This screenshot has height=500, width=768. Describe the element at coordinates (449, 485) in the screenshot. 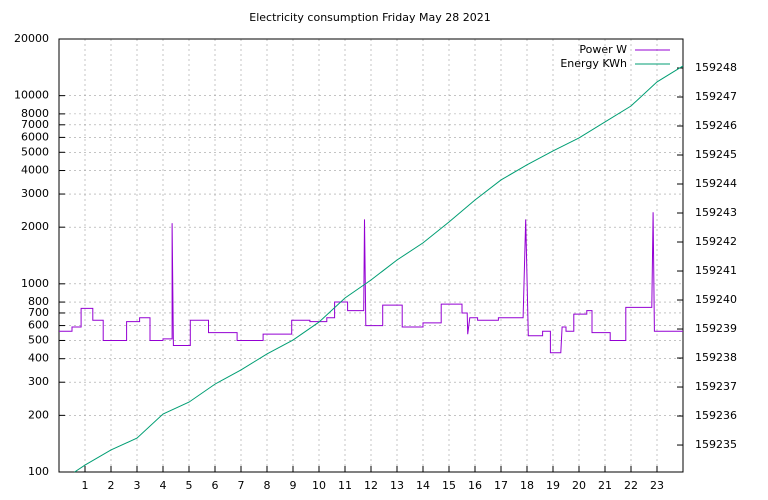

I see `x-tick-label: 15` at that location.